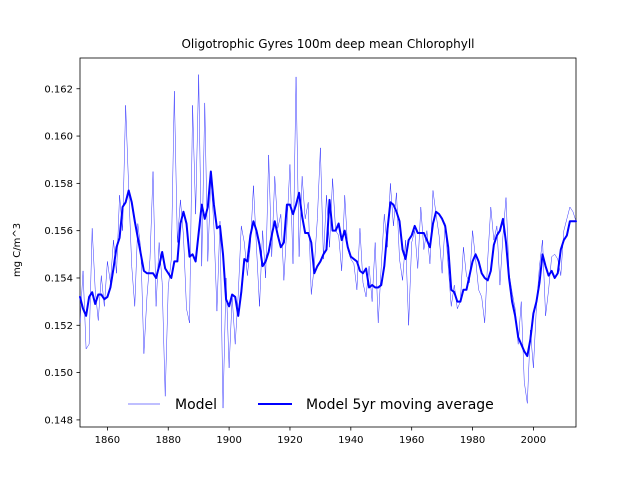  What do you see at coordinates (196, 405) in the screenshot?
I see `legend-label-model: Model` at bounding box center [196, 405].